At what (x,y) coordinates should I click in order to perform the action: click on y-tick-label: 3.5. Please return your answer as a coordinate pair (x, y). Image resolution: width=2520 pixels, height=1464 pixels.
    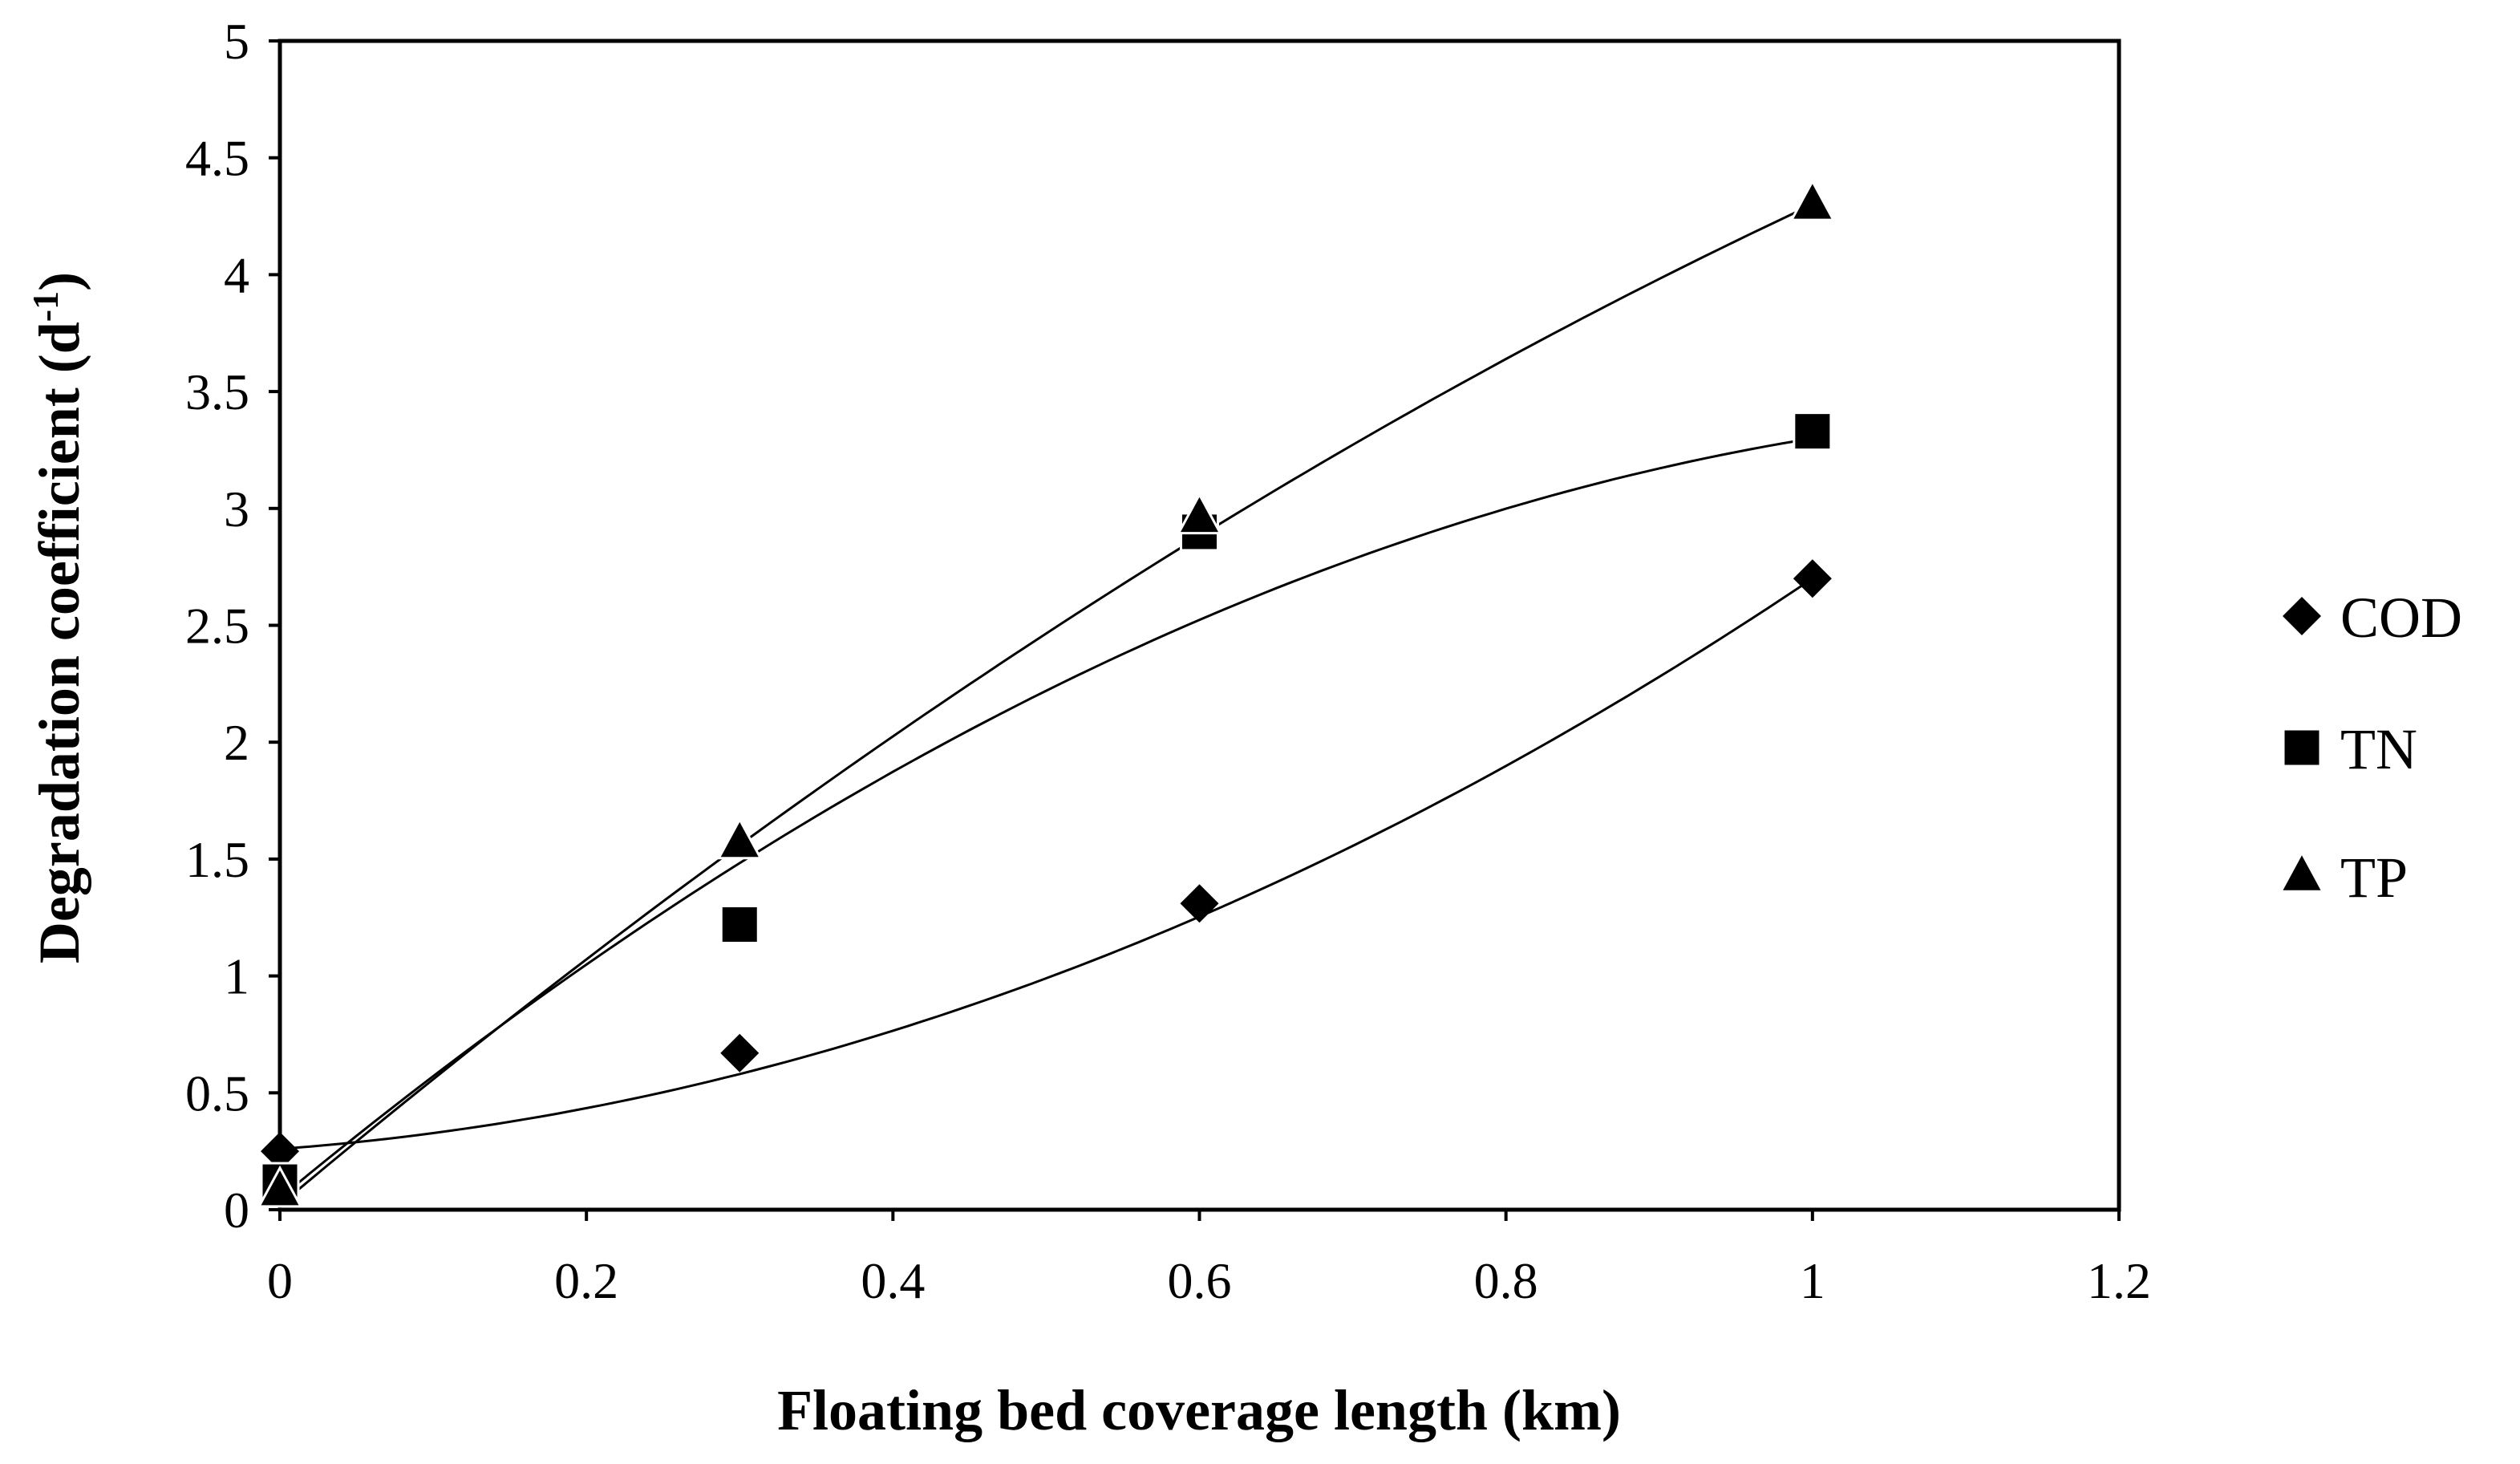
    Looking at the image, I should click on (217, 391).